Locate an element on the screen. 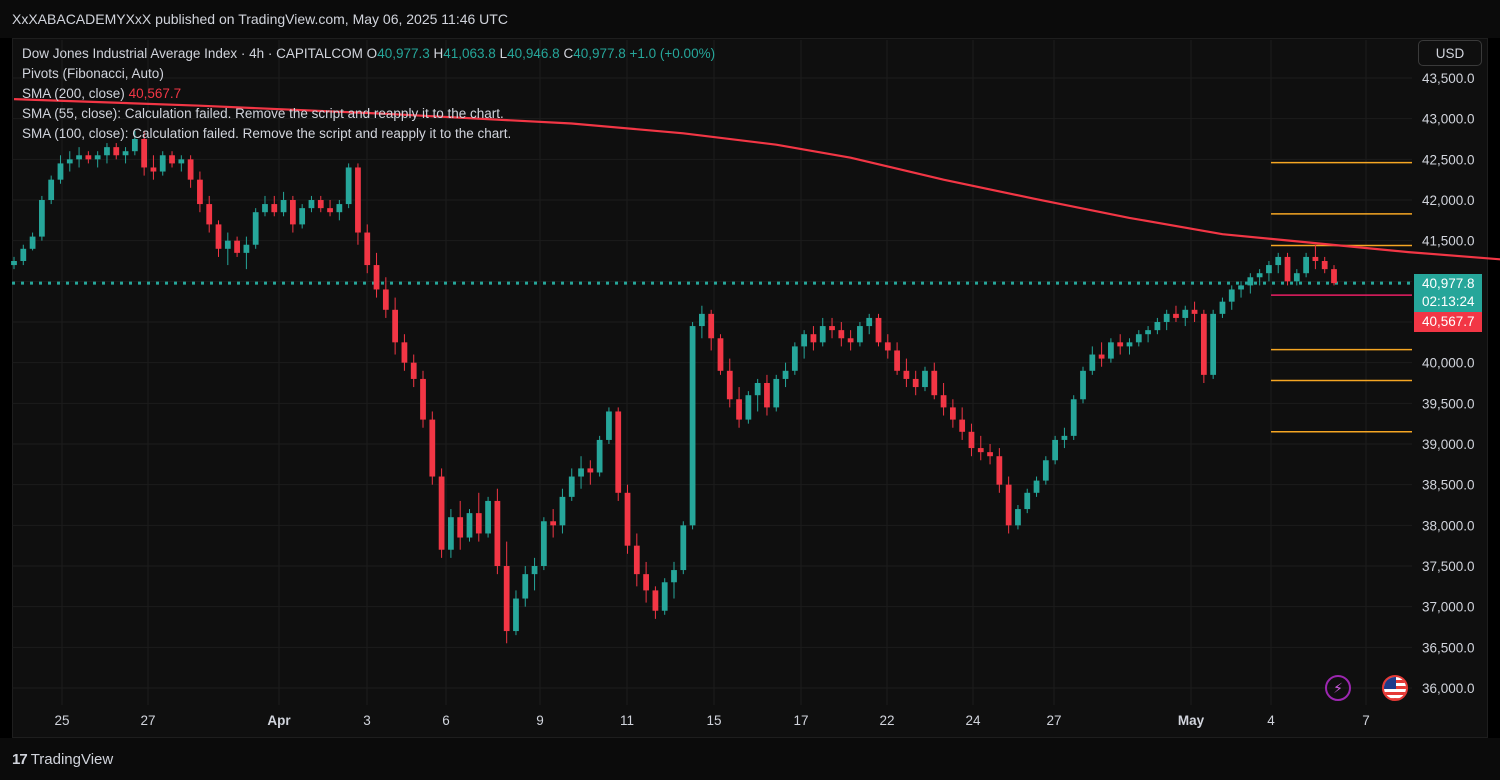  y-tick-label: 37,000.0 is located at coordinates (1448, 607).